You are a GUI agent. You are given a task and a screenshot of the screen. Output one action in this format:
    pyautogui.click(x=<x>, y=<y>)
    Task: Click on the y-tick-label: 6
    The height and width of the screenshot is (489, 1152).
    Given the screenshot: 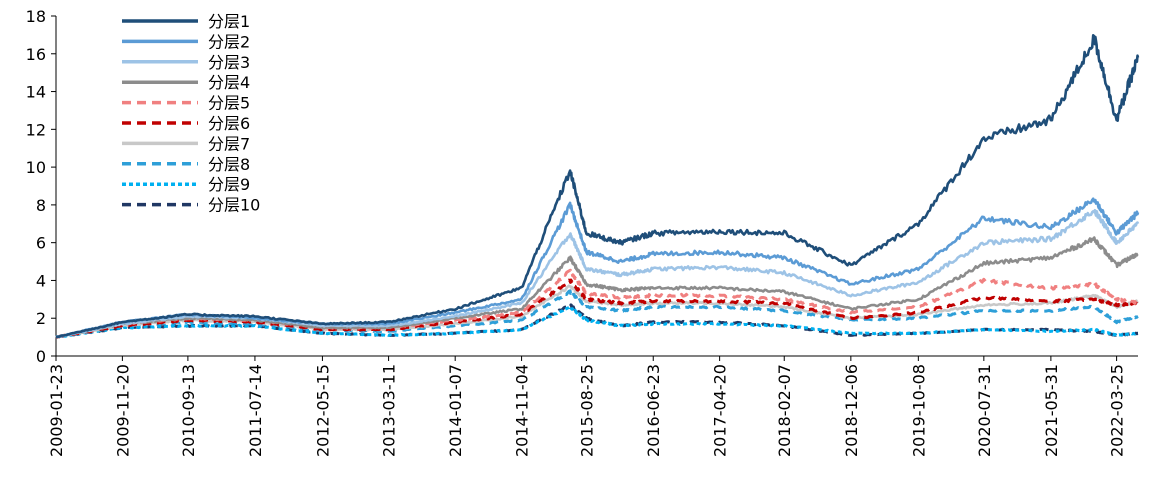 What is the action you would take?
    pyautogui.click(x=41, y=243)
    